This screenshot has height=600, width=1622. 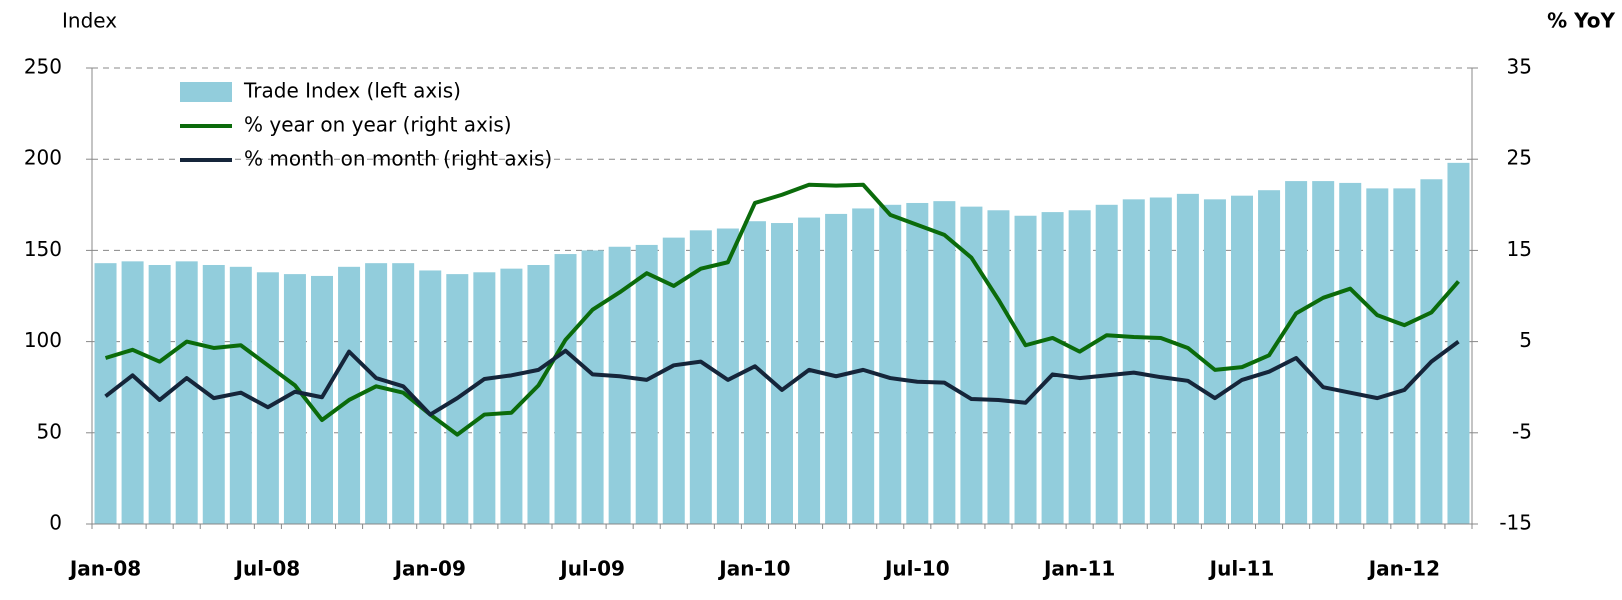 I want to click on legend-label: % year on year (right axis), so click(x=378, y=125).